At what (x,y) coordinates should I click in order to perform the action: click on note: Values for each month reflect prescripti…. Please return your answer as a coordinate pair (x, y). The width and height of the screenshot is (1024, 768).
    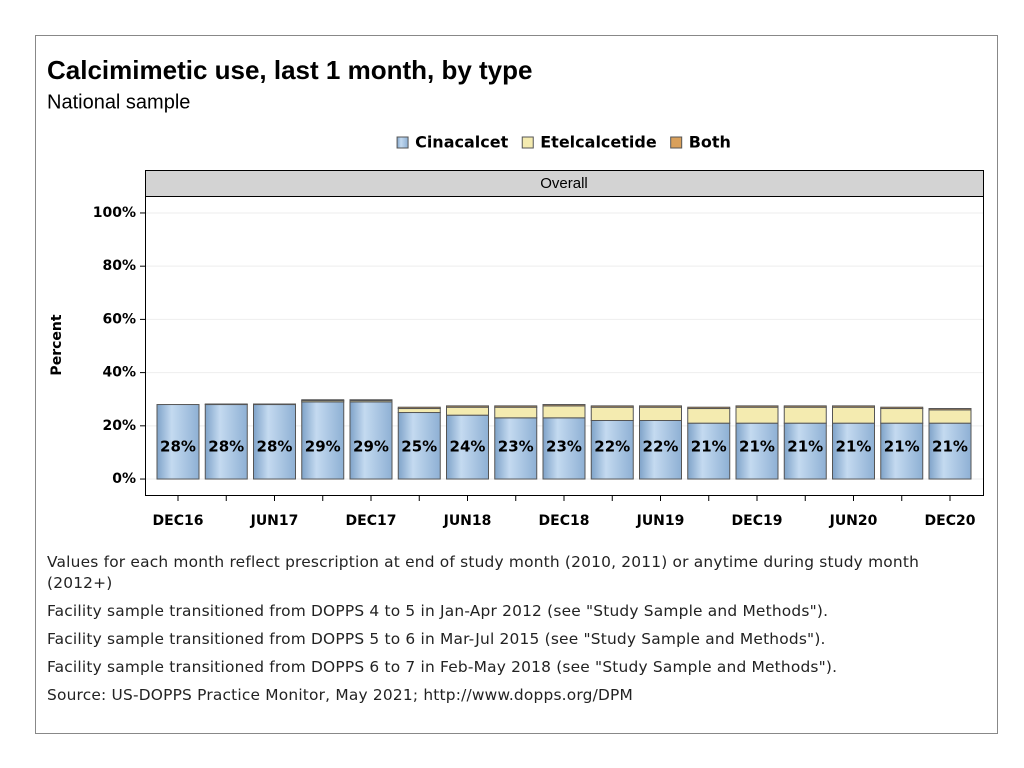
    Looking at the image, I should click on (483, 572).